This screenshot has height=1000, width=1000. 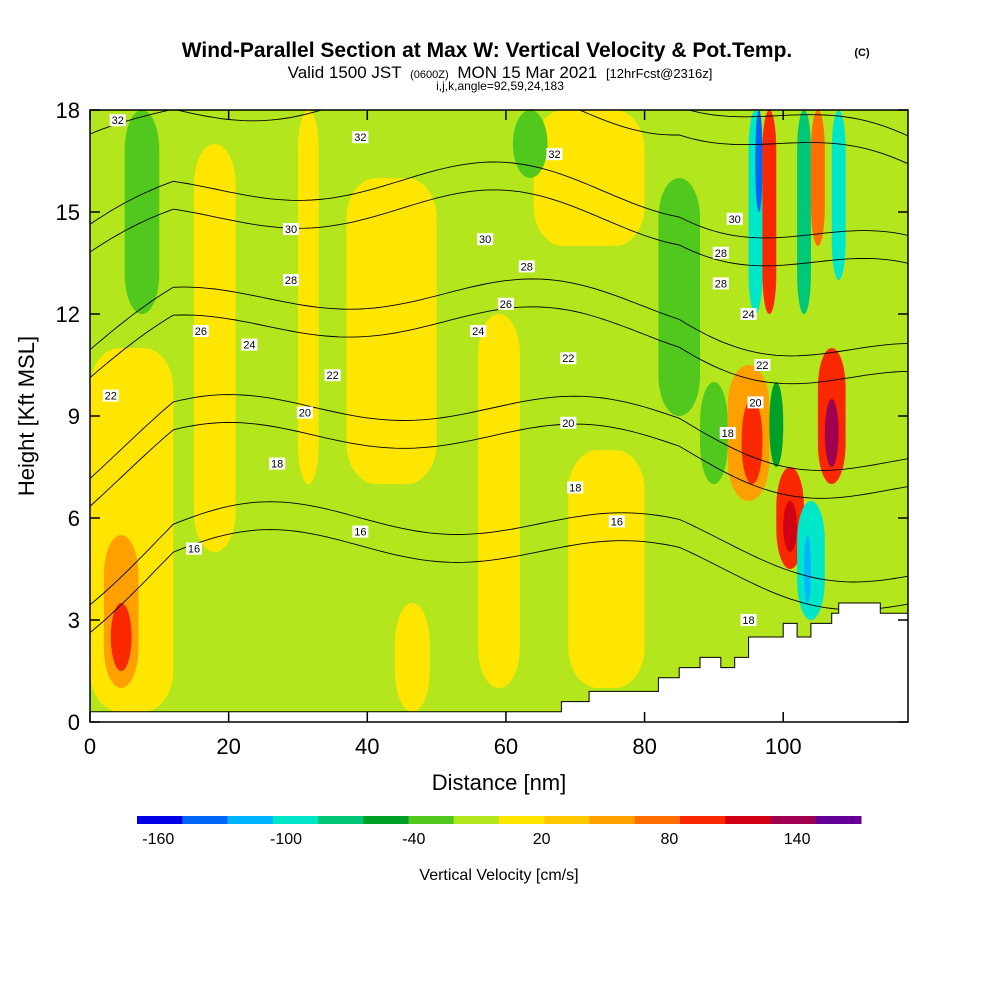 What do you see at coordinates (228, 746) in the screenshot?
I see `x-tick-label: 20` at bounding box center [228, 746].